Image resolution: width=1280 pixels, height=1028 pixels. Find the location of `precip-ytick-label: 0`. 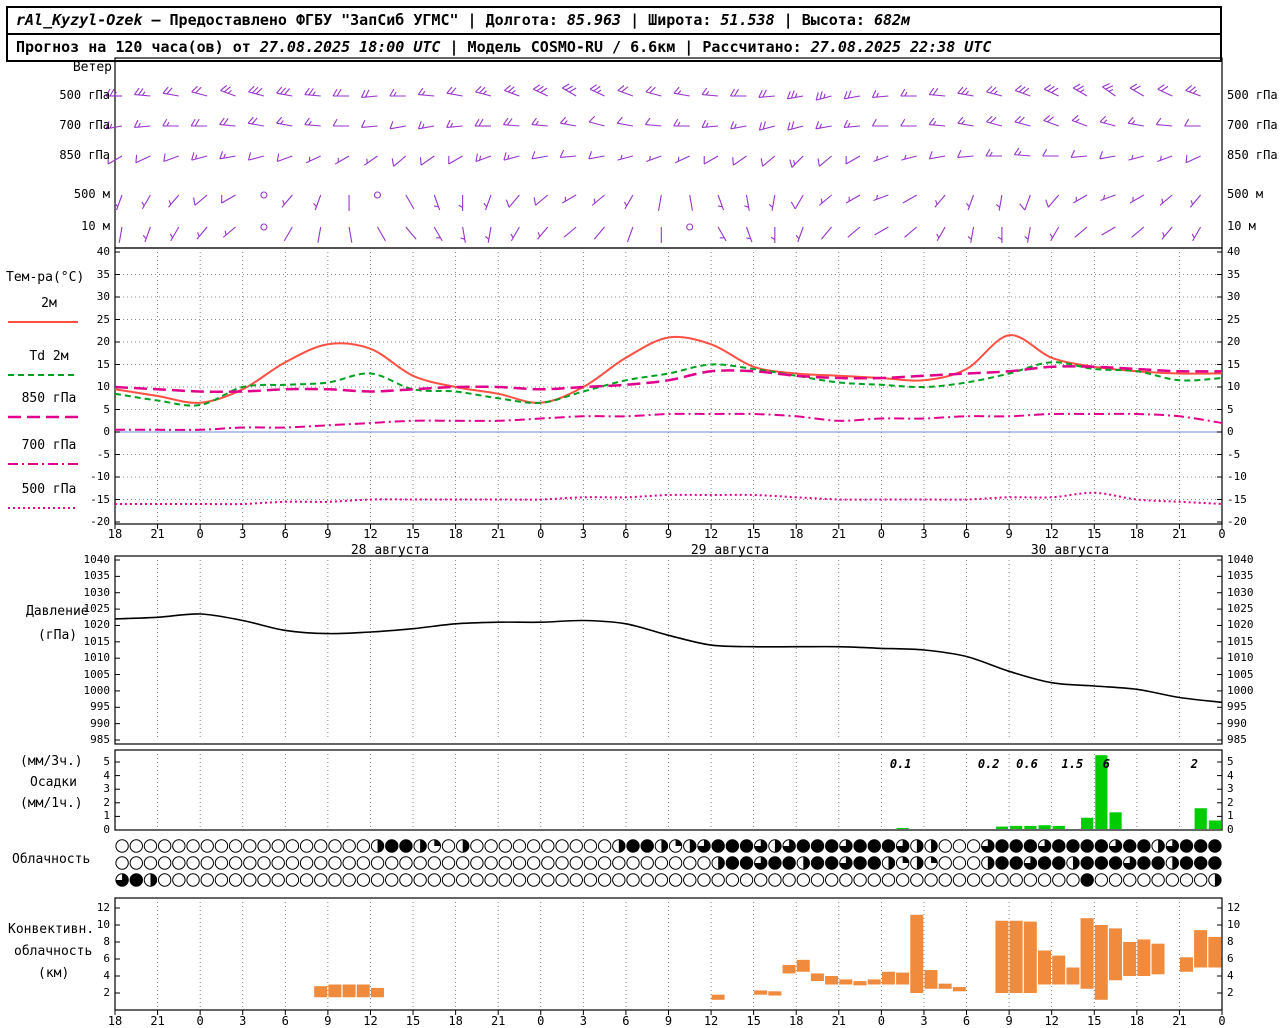

precip-ytick-label: 0 is located at coordinates (1230, 829).